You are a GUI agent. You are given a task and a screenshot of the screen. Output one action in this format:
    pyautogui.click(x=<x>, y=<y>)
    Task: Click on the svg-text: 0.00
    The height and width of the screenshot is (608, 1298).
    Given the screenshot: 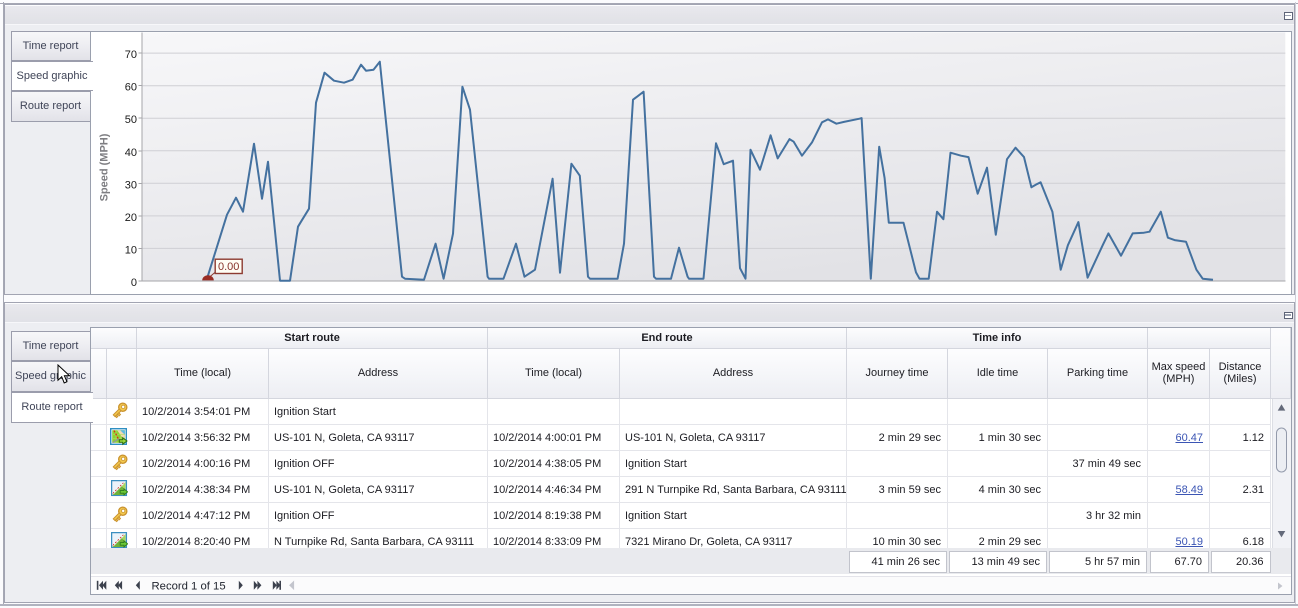 What is the action you would take?
    pyautogui.click(x=228, y=267)
    